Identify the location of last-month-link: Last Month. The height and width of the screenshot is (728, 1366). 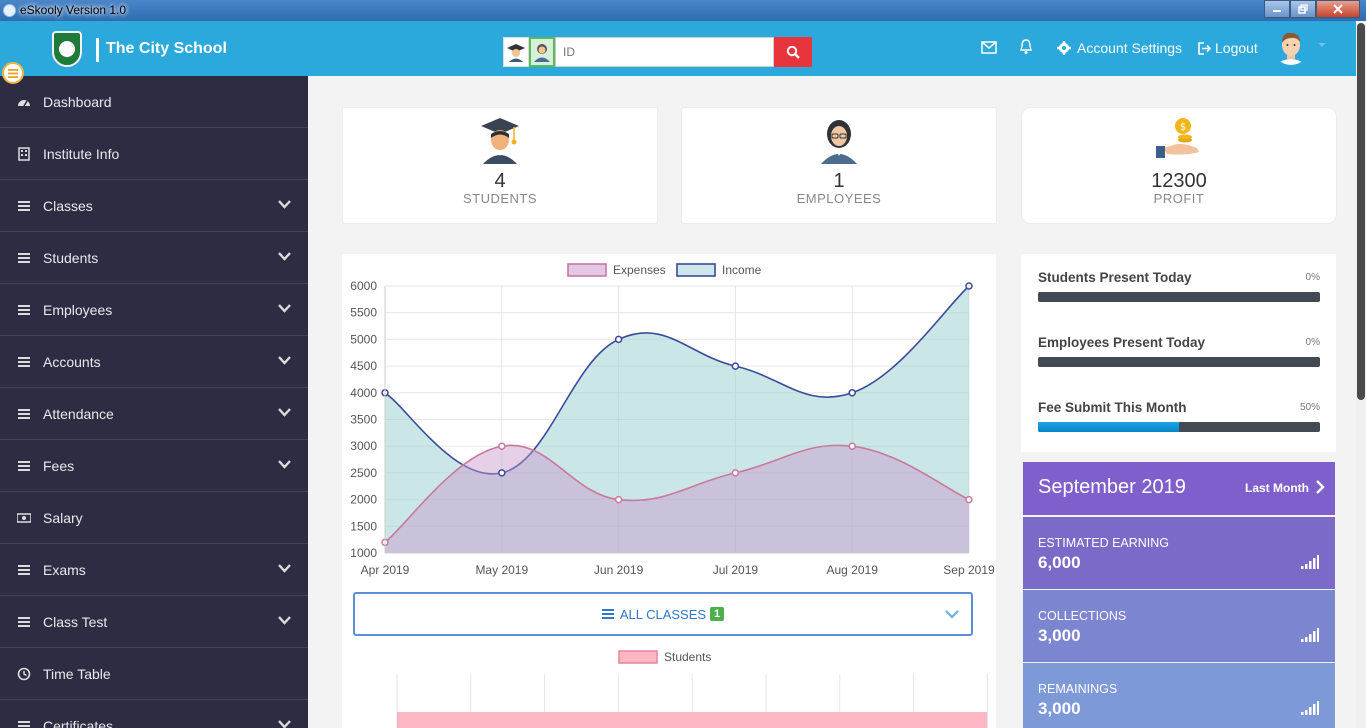
(1277, 488).